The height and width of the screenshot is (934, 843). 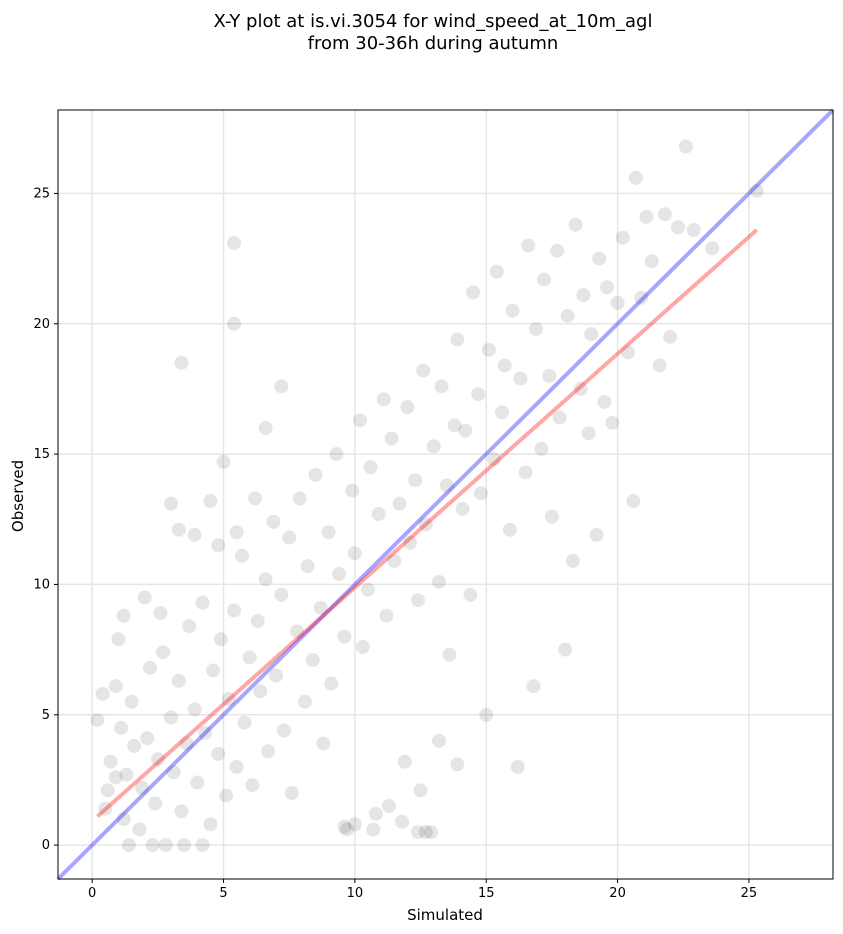 What do you see at coordinates (355, 893) in the screenshot?
I see `x-tick-label: 10` at bounding box center [355, 893].